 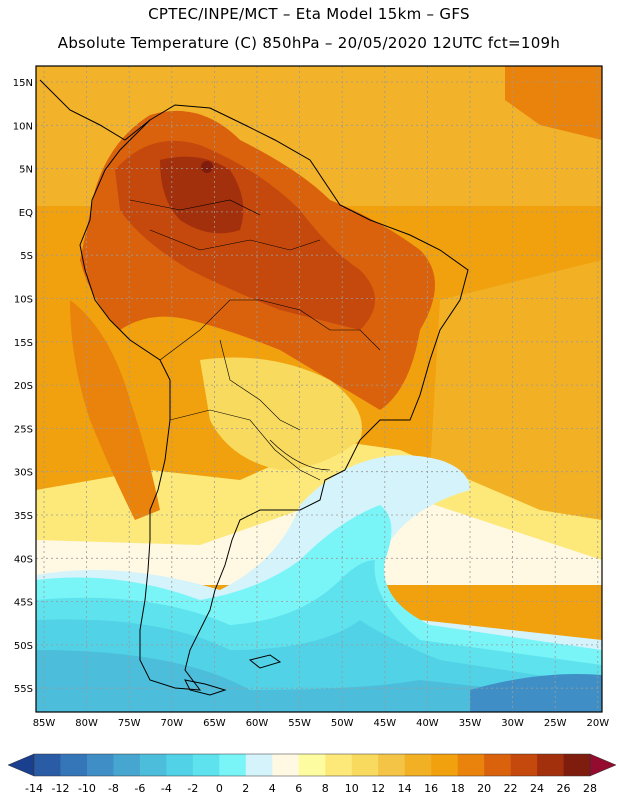 I want to click on tierra-del-fuego-outline, so click(x=205, y=687).